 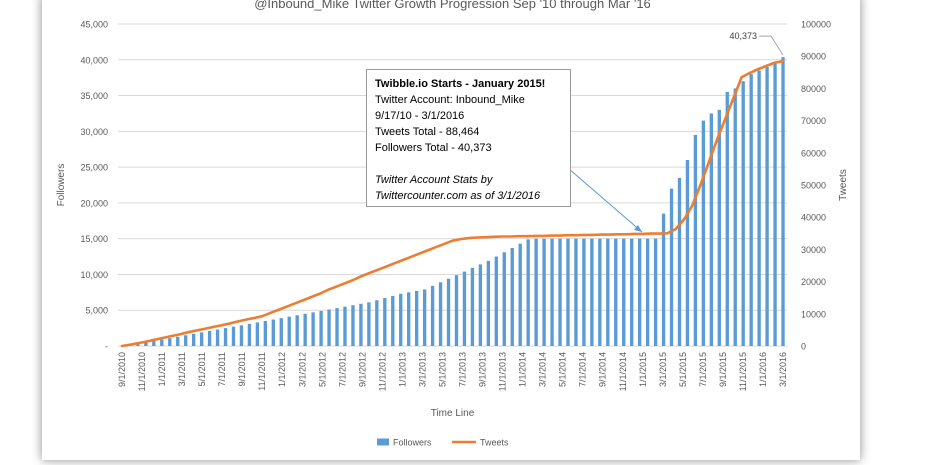 I want to click on y2-tick-label: 40000, so click(x=813, y=218).